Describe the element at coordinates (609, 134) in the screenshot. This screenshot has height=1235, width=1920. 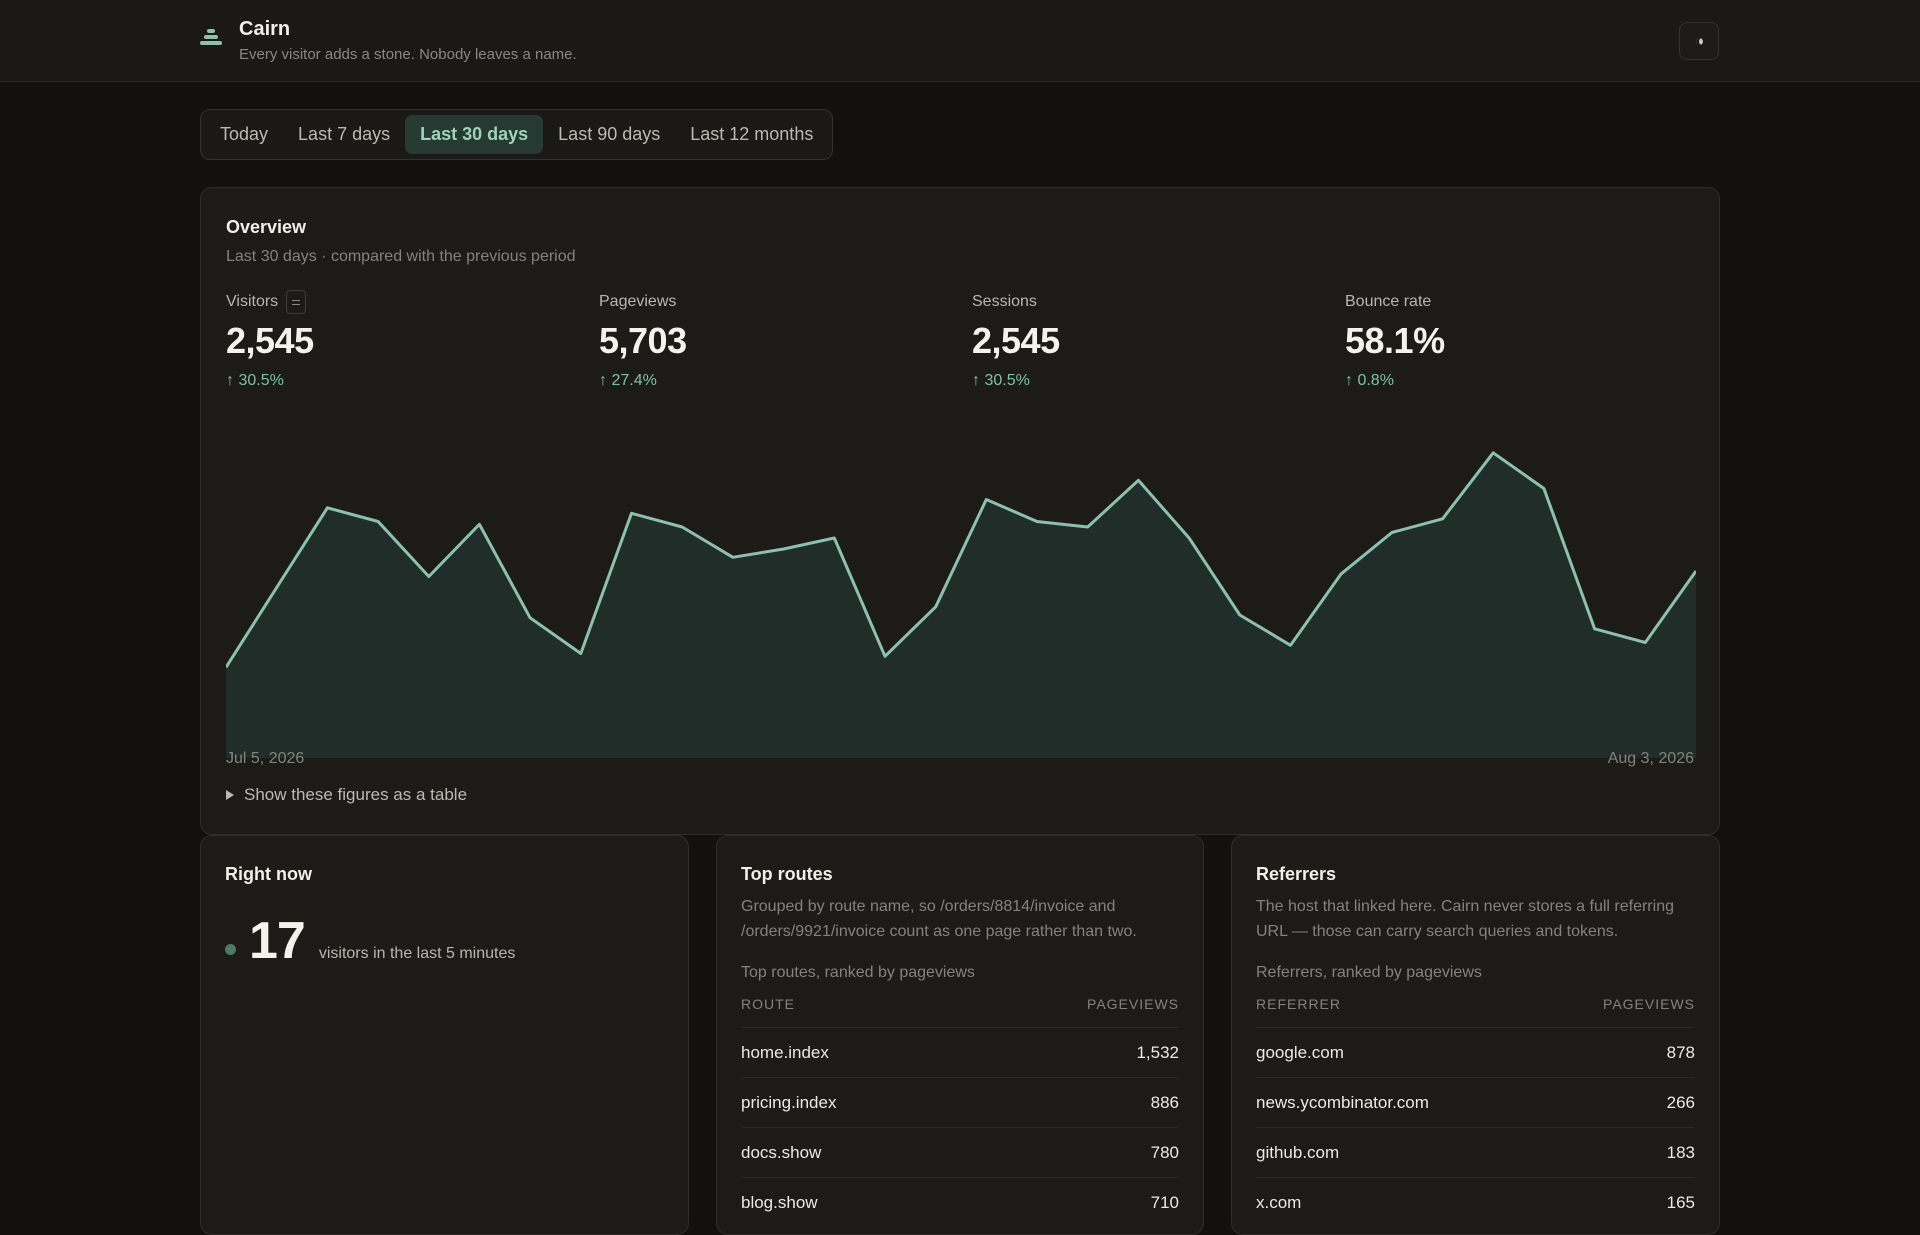
I see `range-option-last-90-days: Last 90 days` at that location.